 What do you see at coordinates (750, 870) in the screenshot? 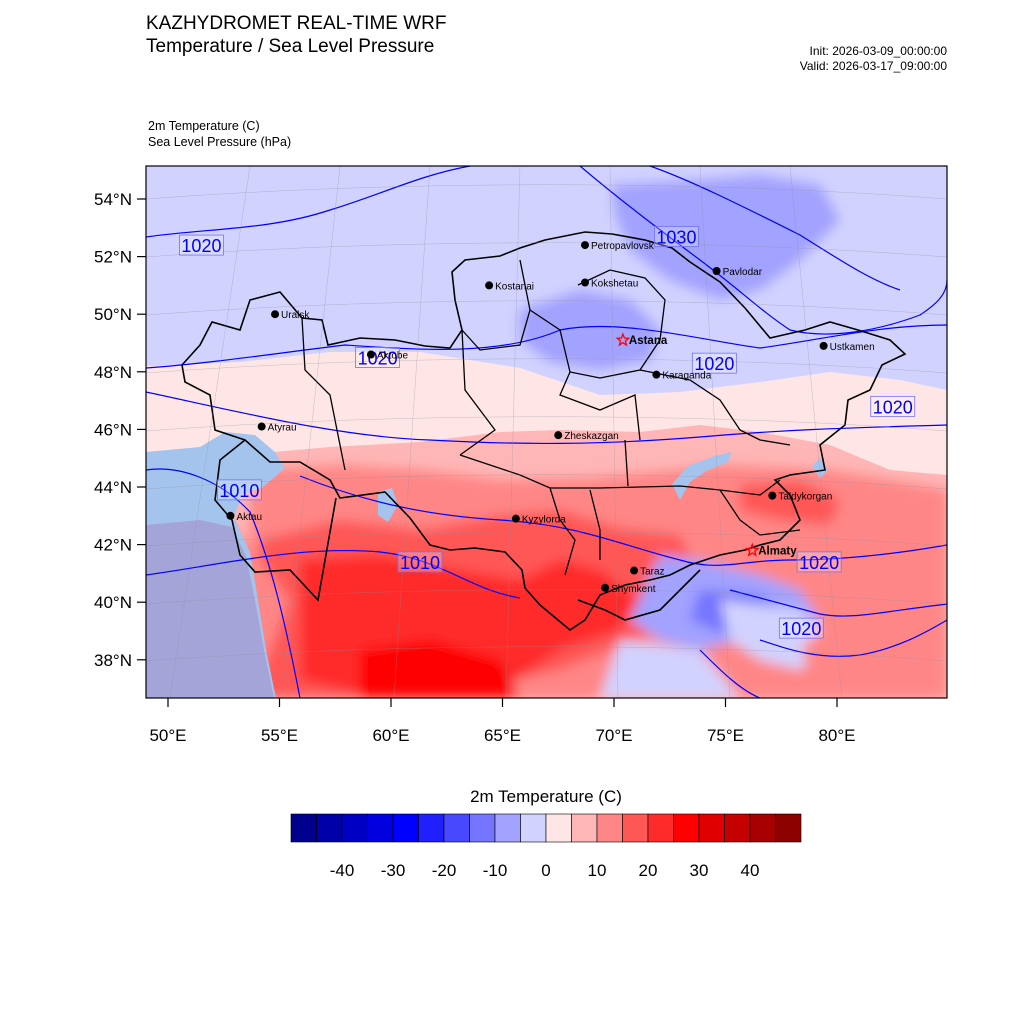
I see `colorbar-label: 40` at bounding box center [750, 870].